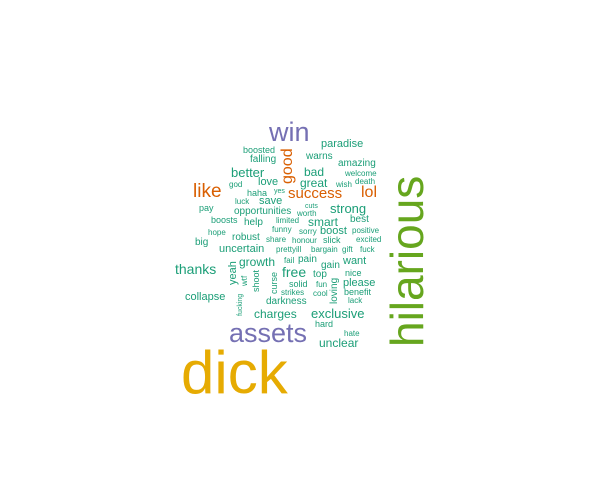  What do you see at coordinates (242, 201) in the screenshot?
I see `word-luck: luck` at bounding box center [242, 201].